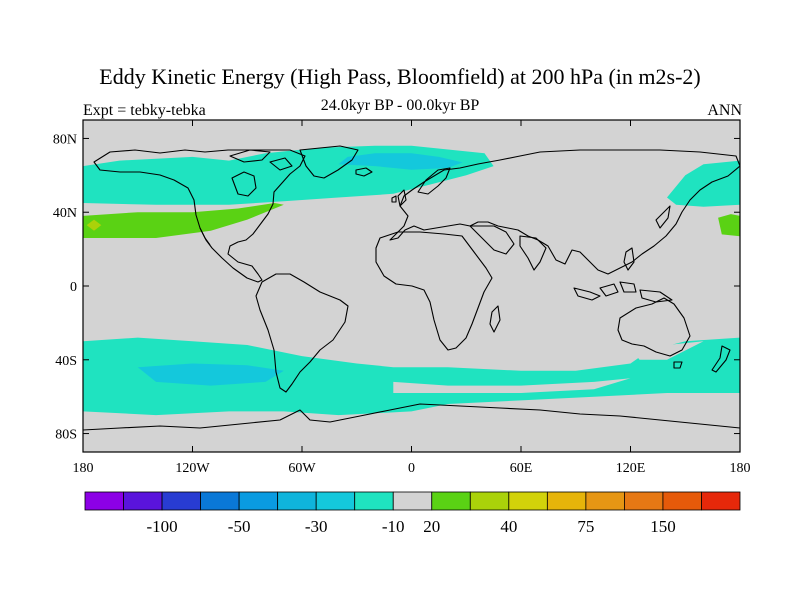 The image size is (800, 600). Describe the element at coordinates (721, 359) in the screenshot. I see `coastline-new-zealand` at that location.